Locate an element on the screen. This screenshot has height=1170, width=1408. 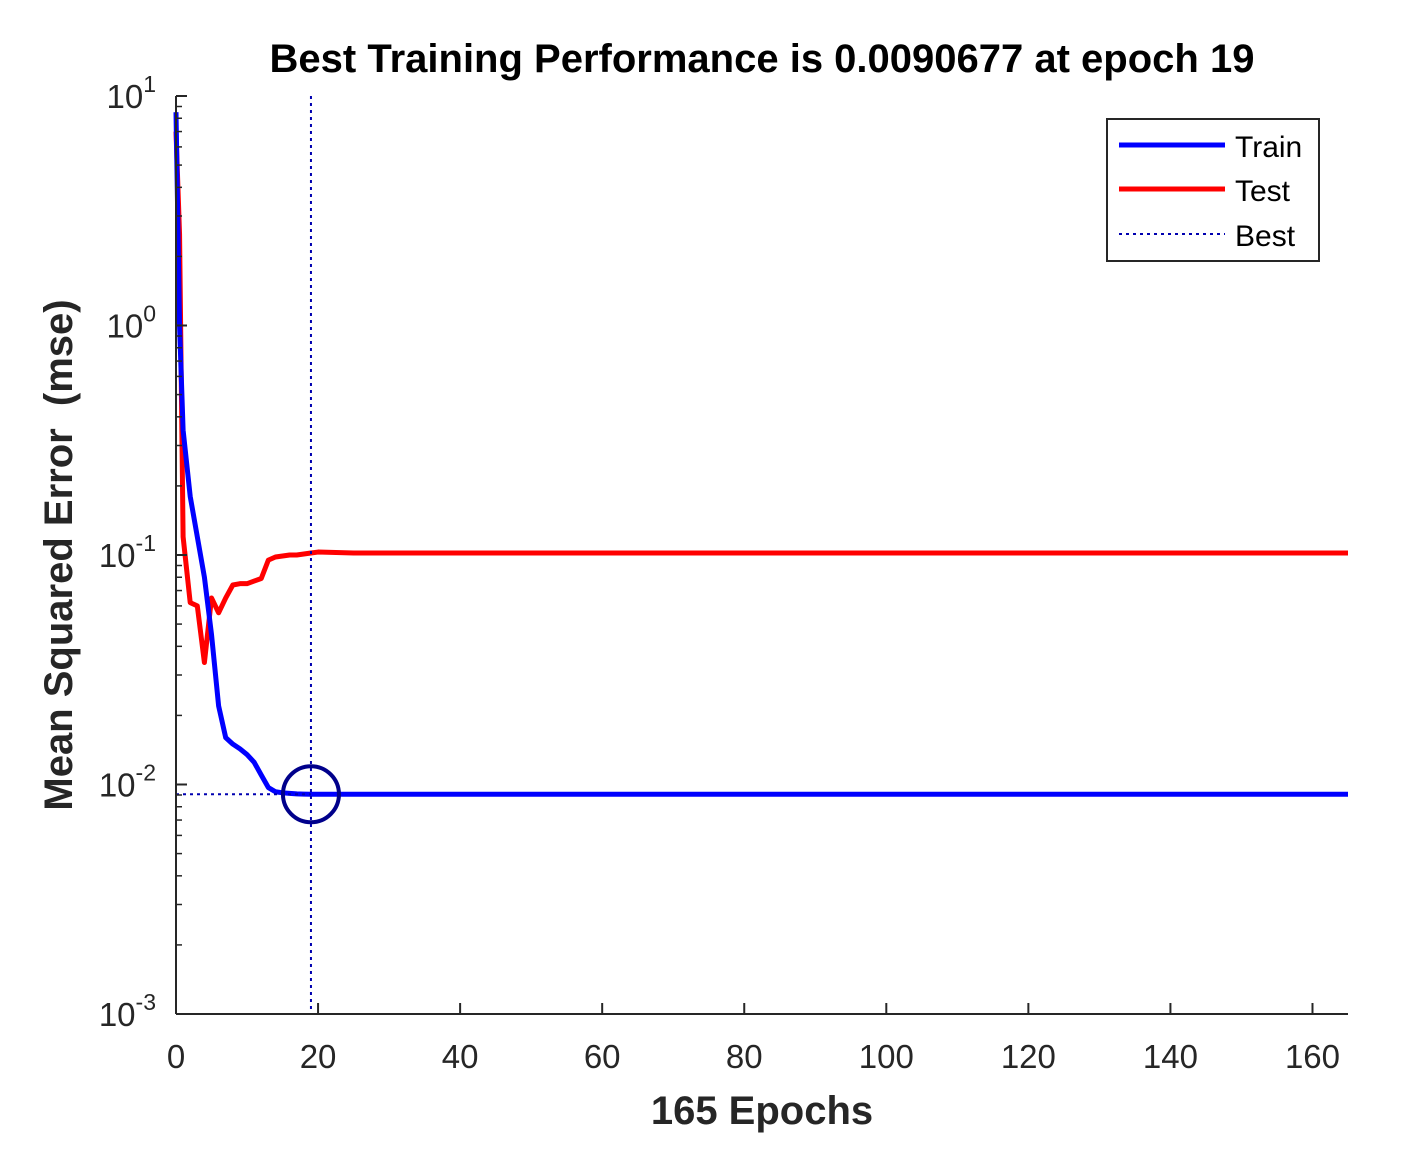
y-tick-label: 10⁻² is located at coordinates (127, 782).